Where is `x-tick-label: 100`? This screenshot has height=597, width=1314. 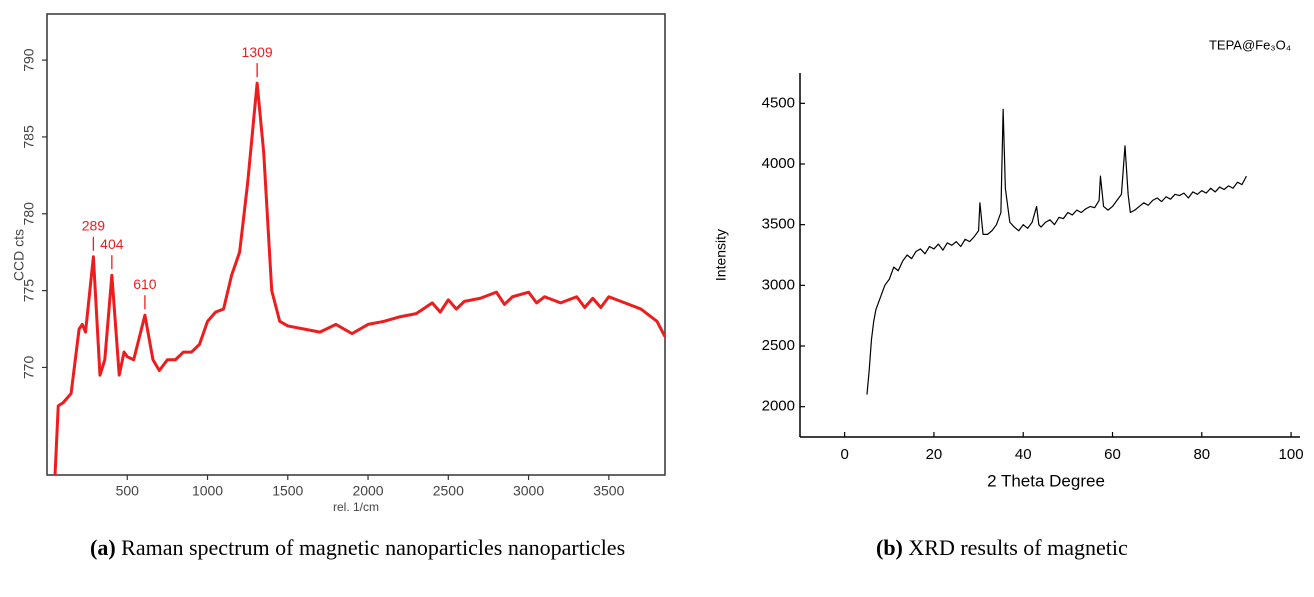
x-tick-label: 100 is located at coordinates (1291, 454).